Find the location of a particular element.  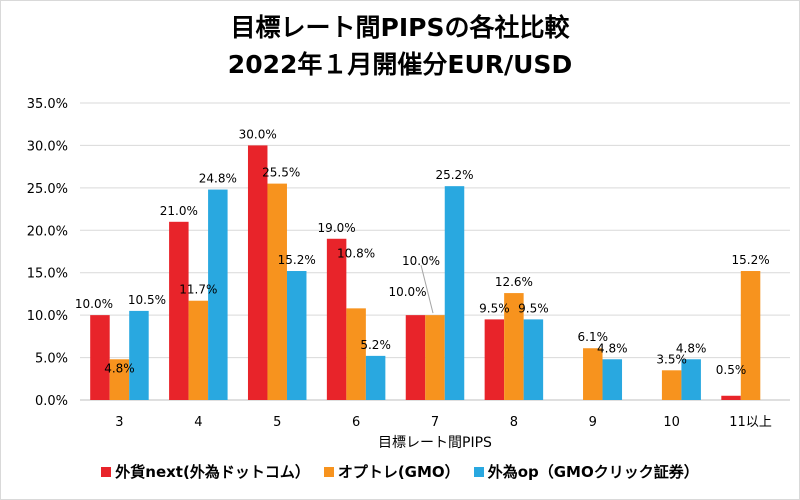

legend-label: オプトレ(GMO） is located at coordinates (398, 472).